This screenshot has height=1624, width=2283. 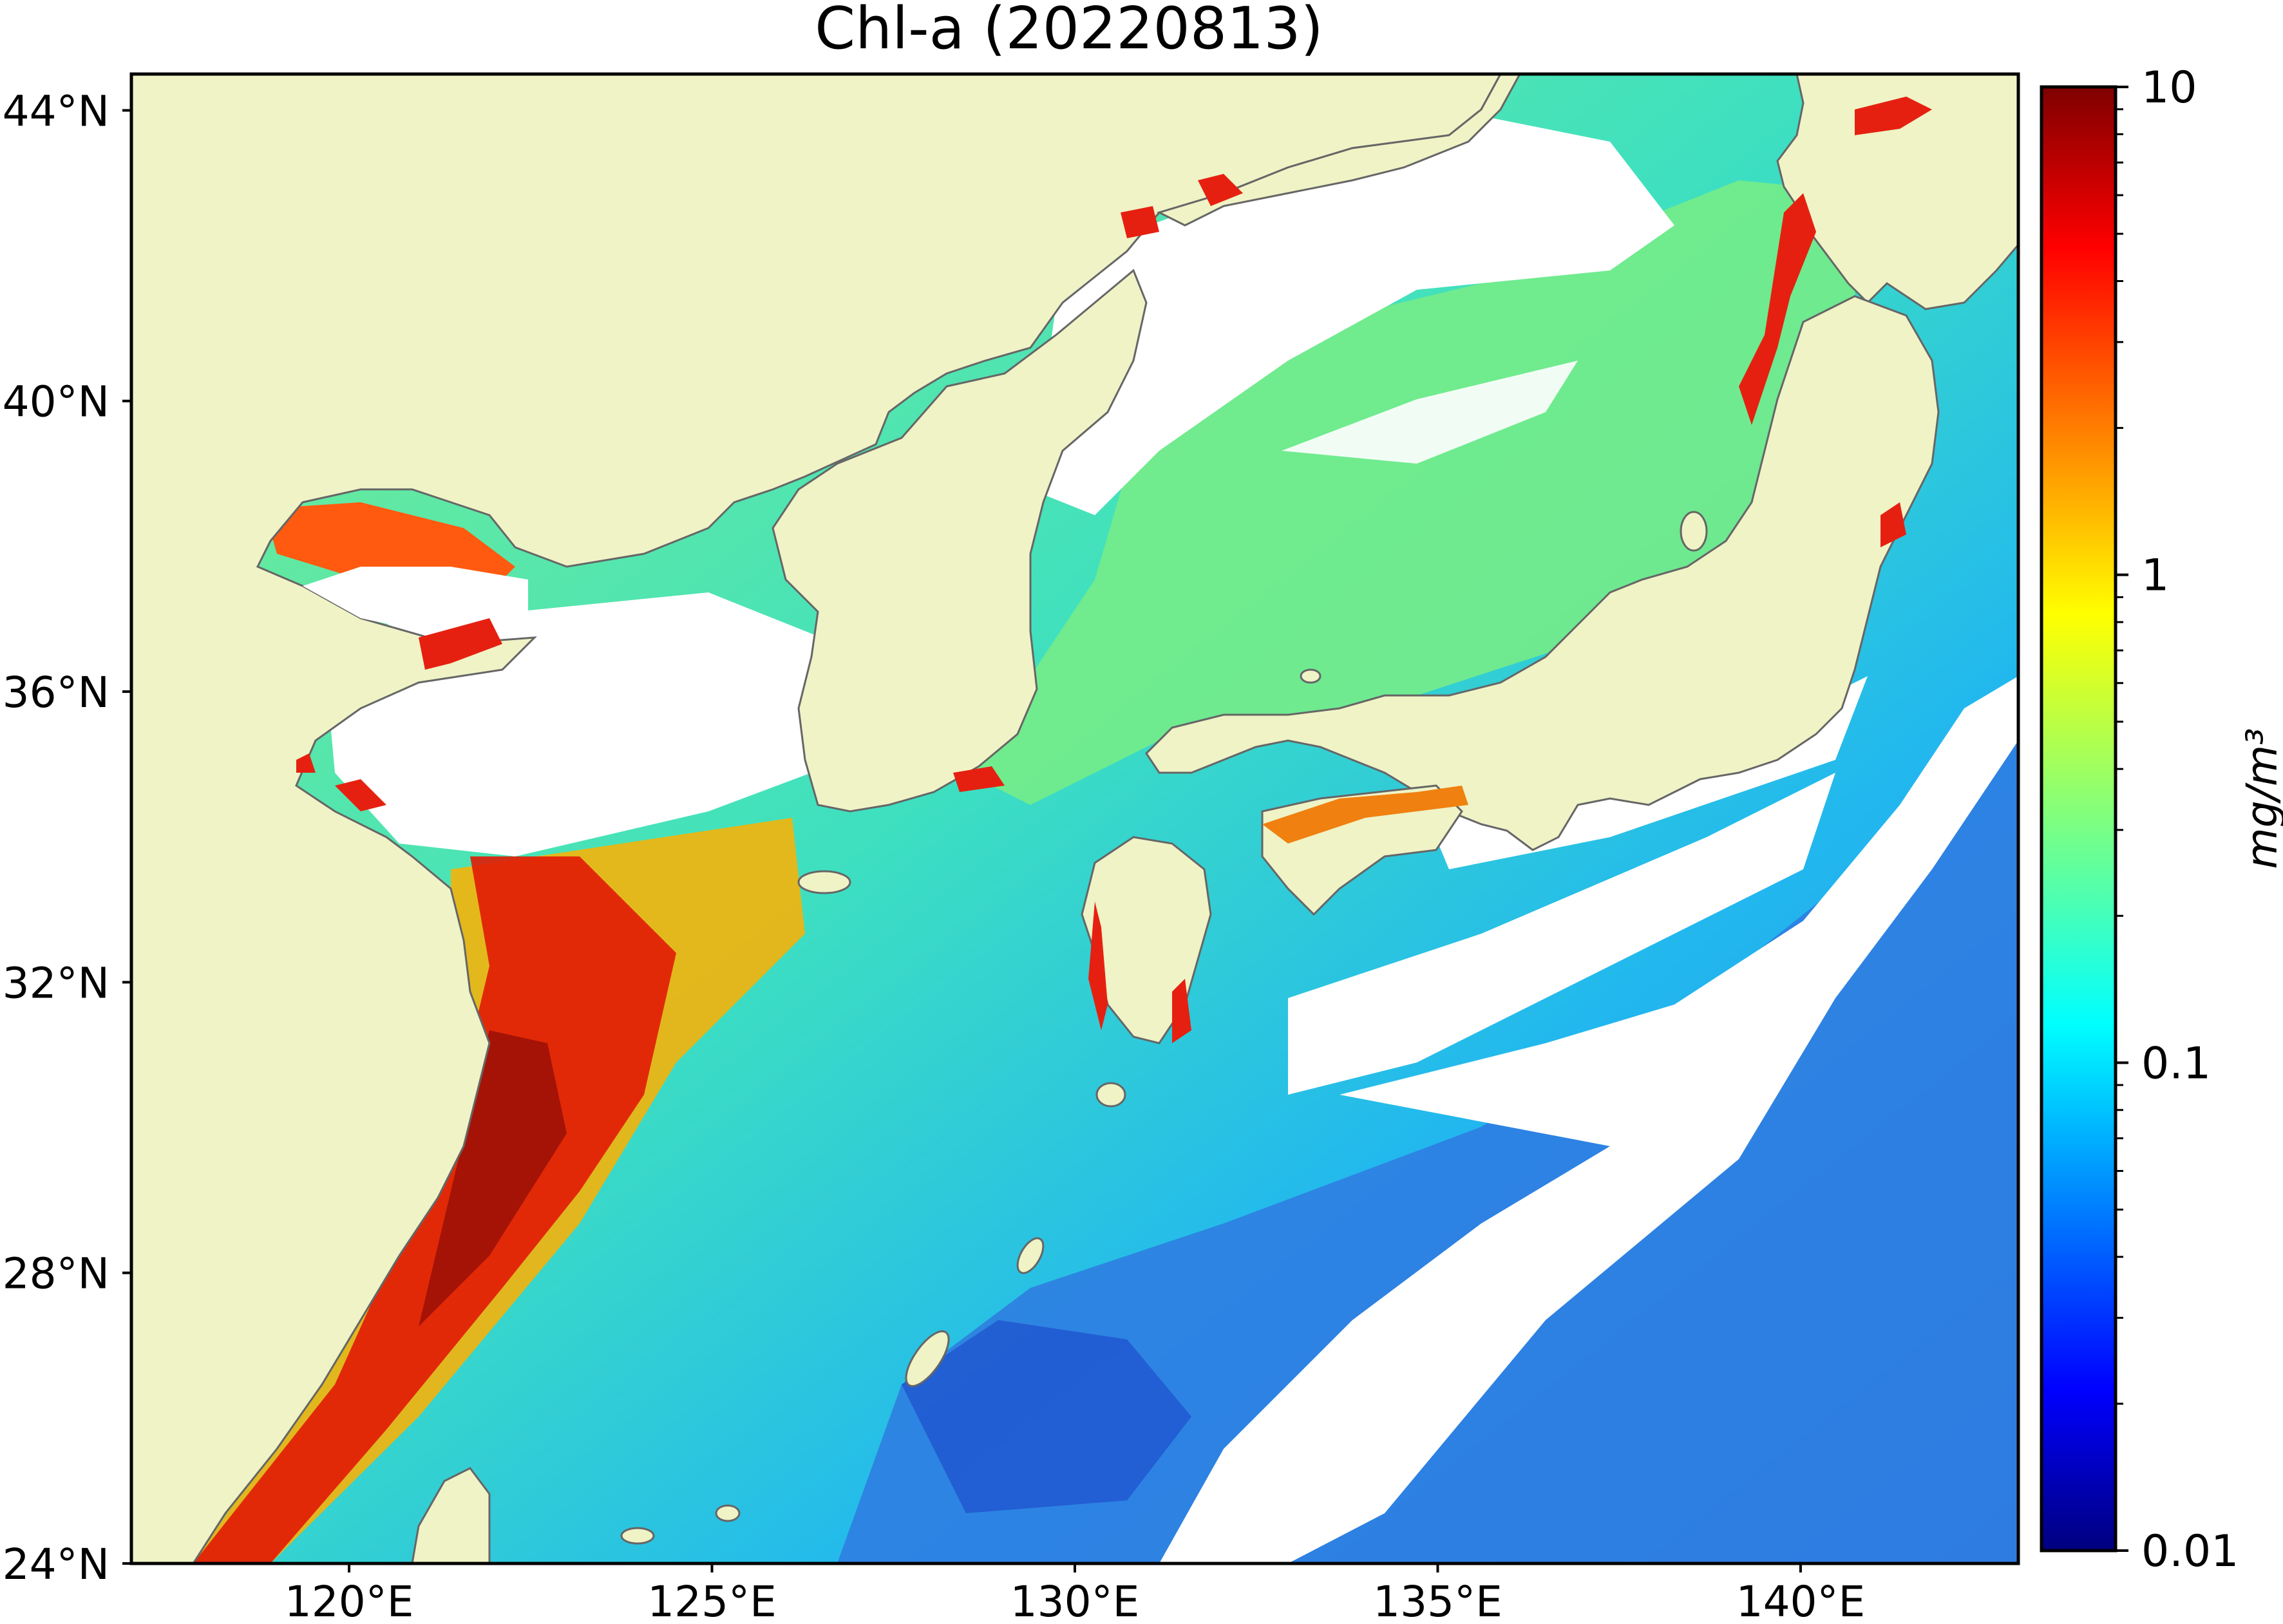 I want to click on latitude-axis: 44°N 40°N 36°N 32°N 28°N 24°N, so click(x=67, y=838).